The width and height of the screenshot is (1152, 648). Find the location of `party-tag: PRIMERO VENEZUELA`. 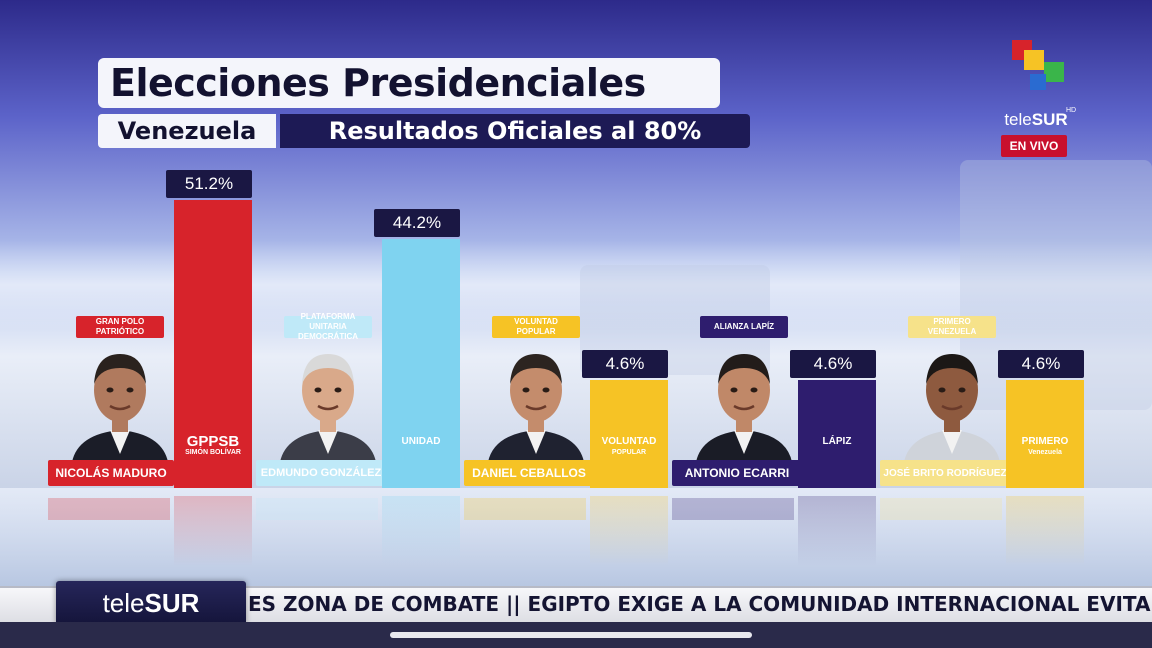

party-tag: PRIMERO VENEZUELA is located at coordinates (952, 327).